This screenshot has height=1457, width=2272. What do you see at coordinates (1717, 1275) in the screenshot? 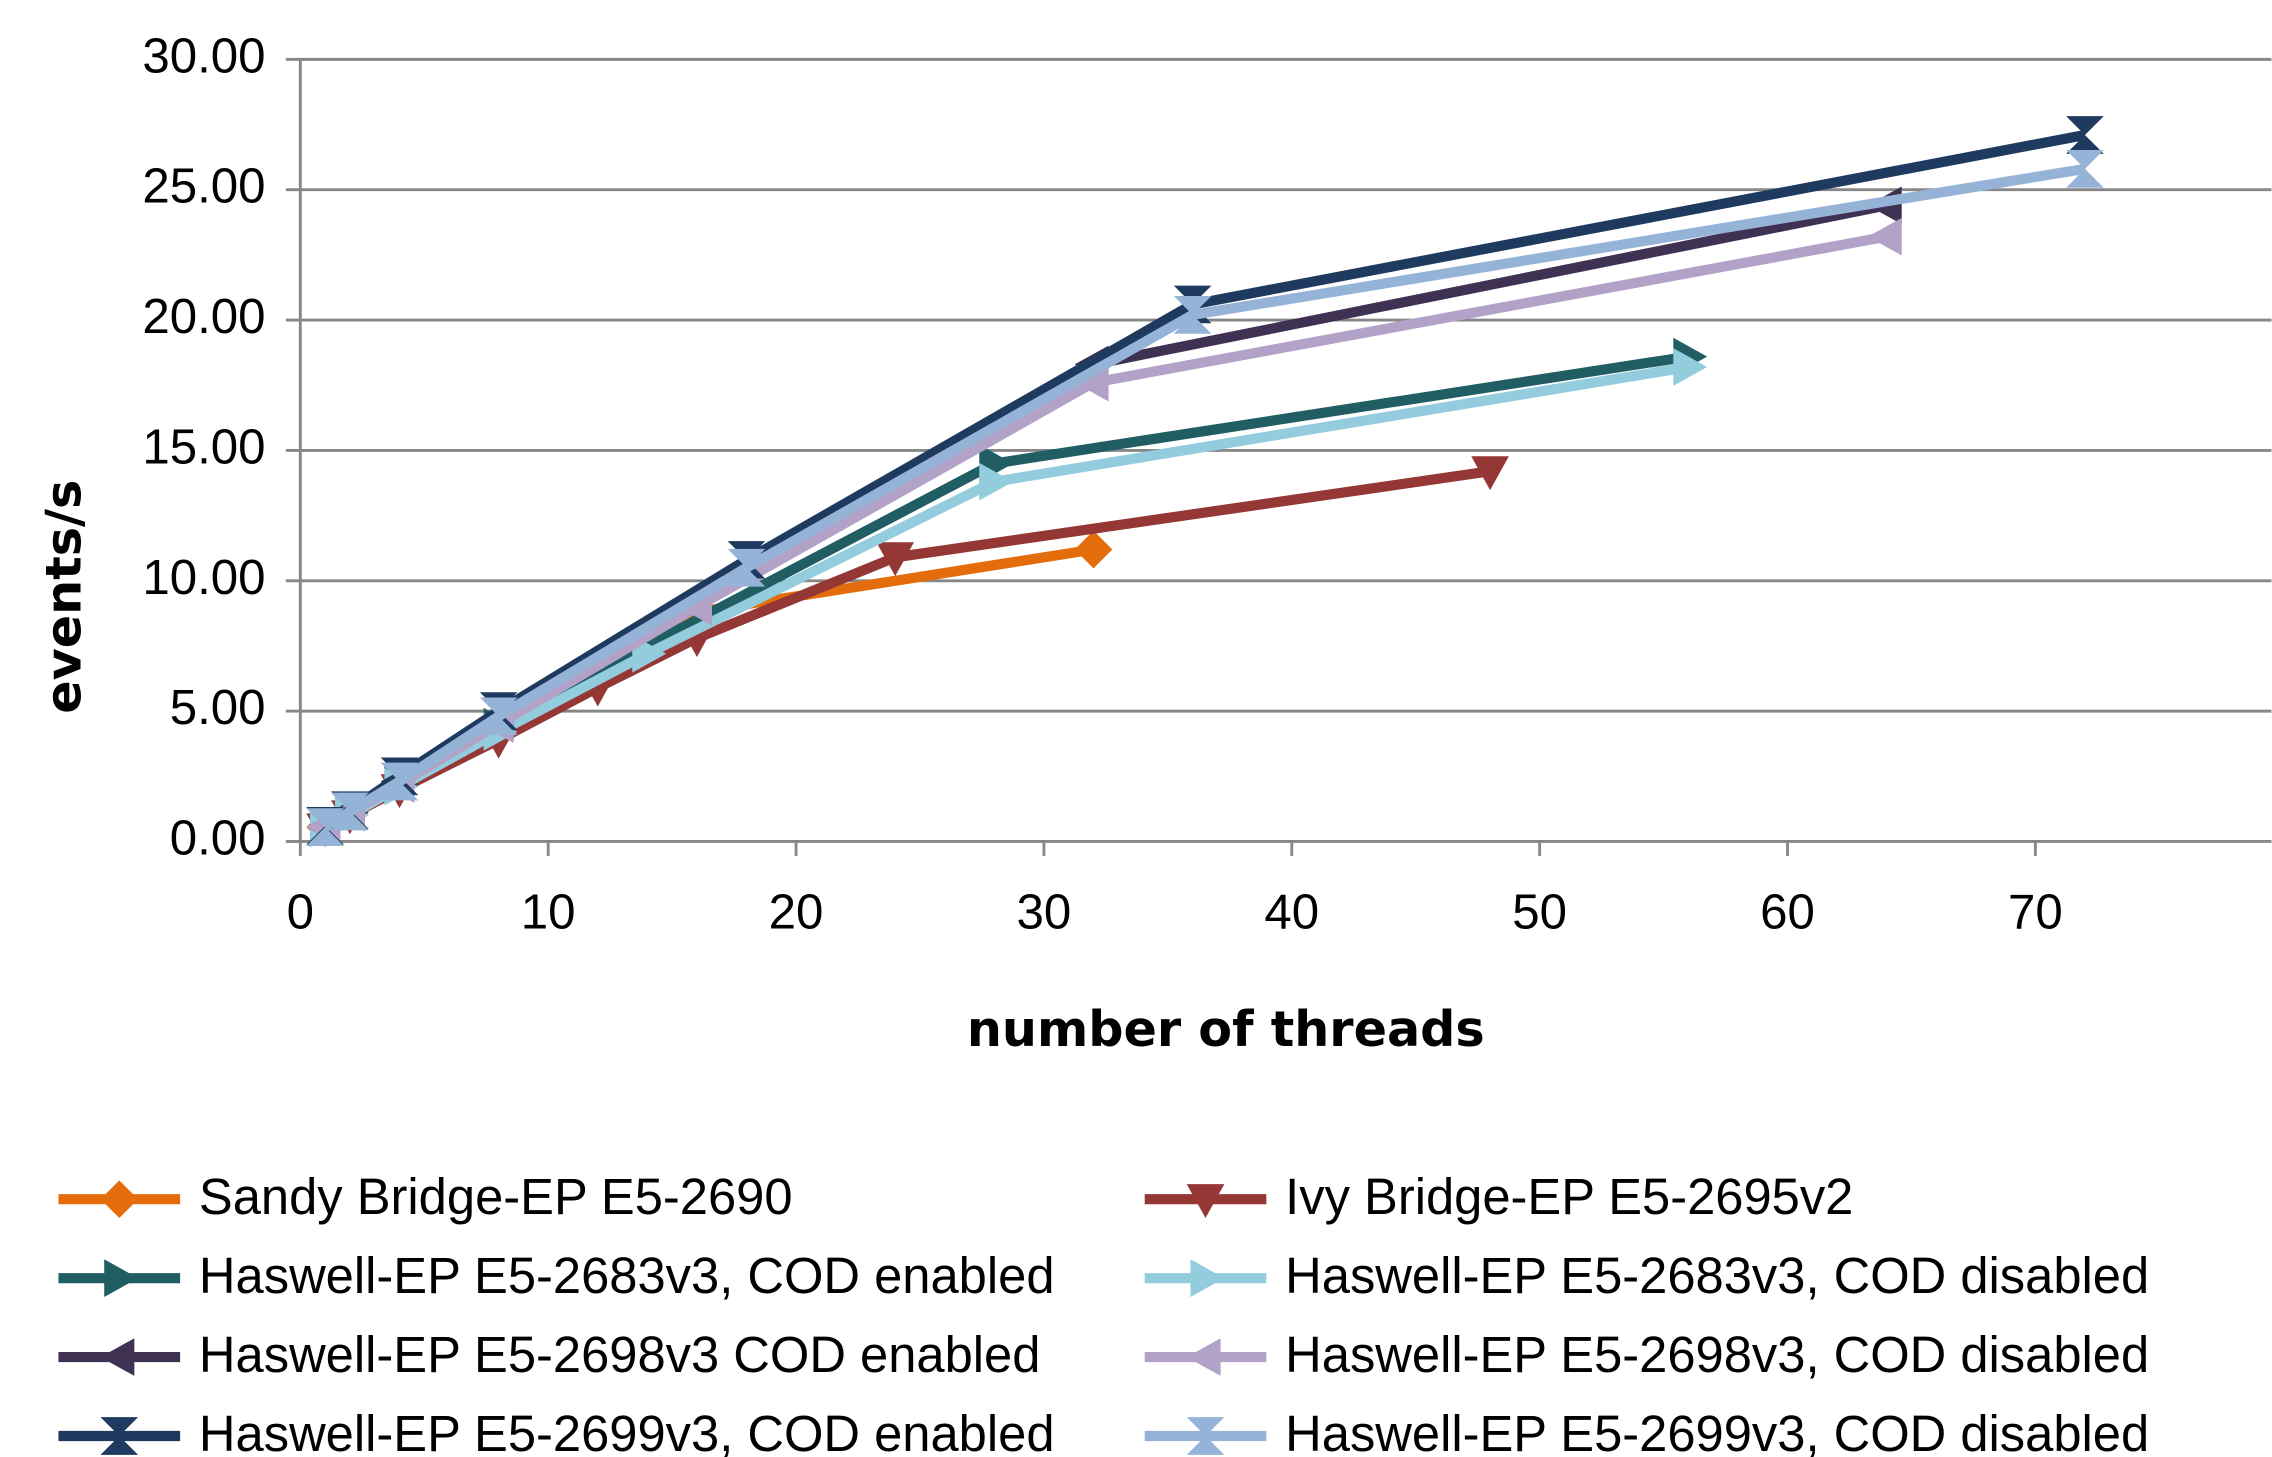
I see `legend-label: Haswell-EP E5-2683v3, COD disabled` at bounding box center [1717, 1275].